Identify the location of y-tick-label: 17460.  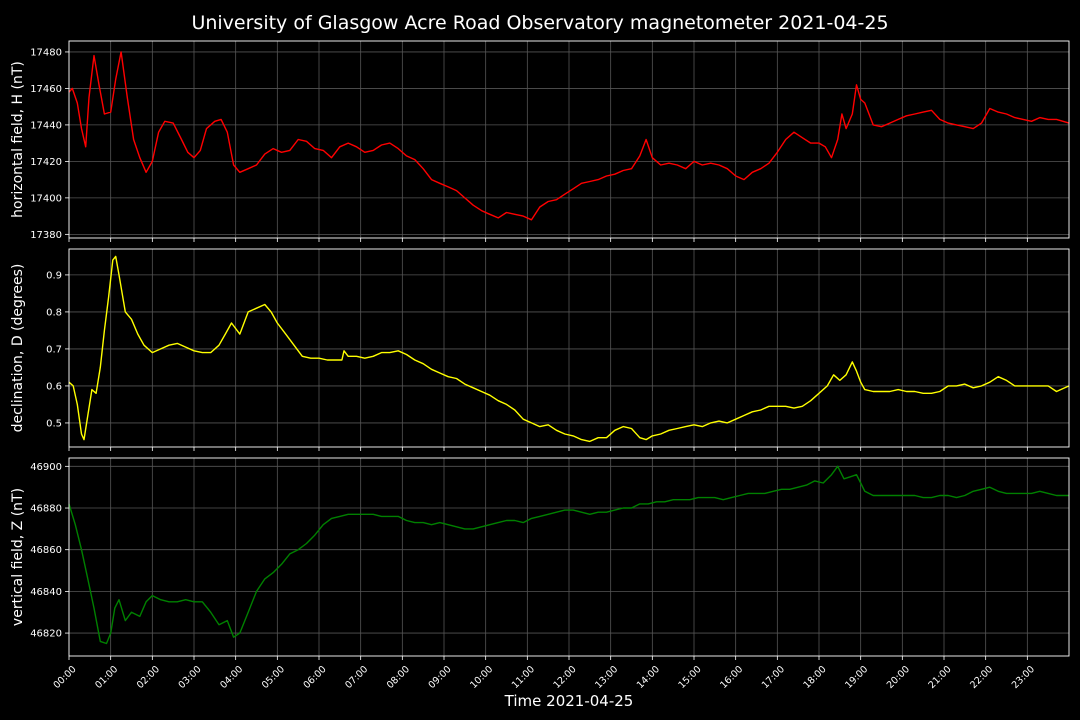
(46, 89).